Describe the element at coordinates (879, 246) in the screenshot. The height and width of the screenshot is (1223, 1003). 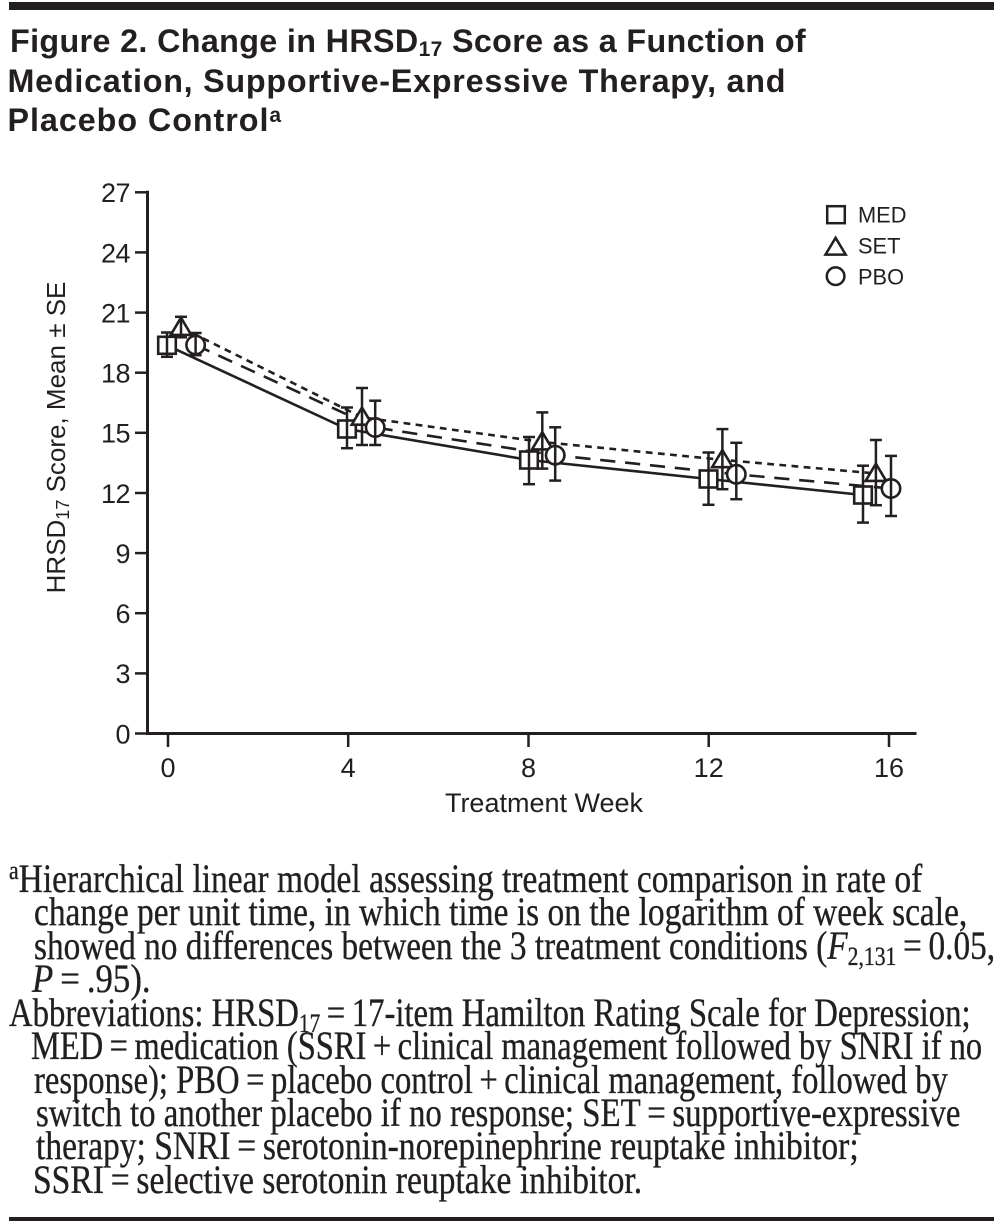
I see `svg-text: SET` at that location.